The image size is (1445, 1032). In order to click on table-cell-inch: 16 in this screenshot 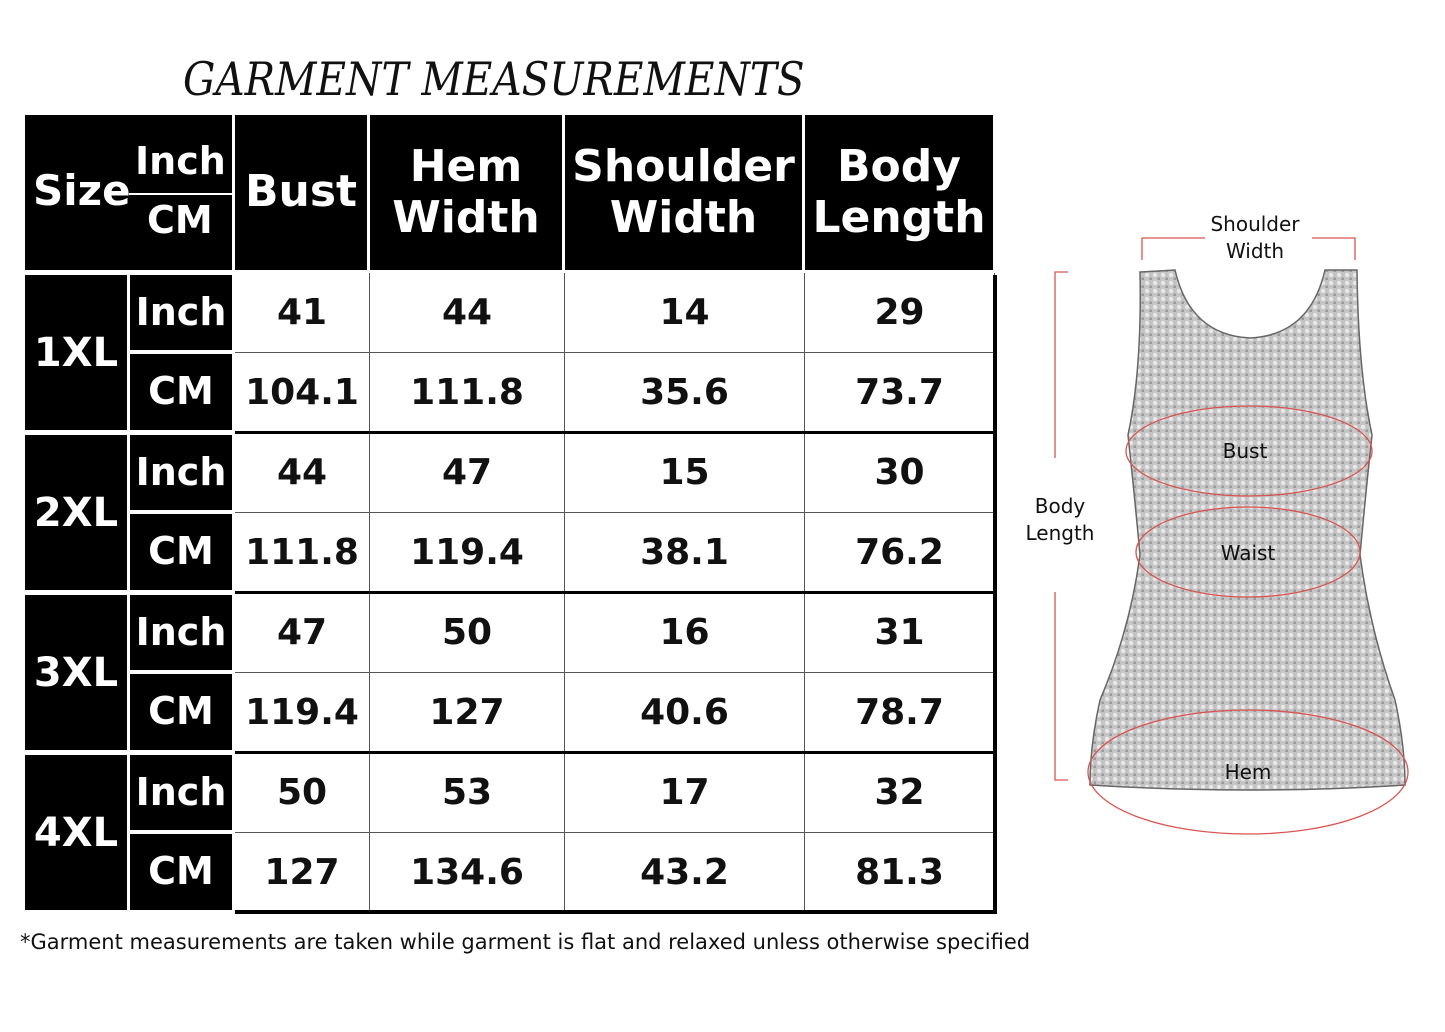, I will do `click(685, 633)`.